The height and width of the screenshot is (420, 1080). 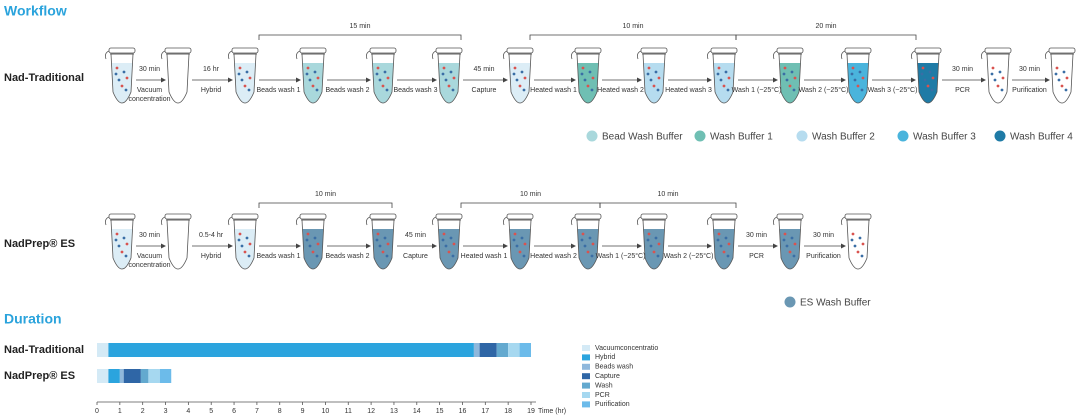 What do you see at coordinates (632, 26) in the screenshot?
I see `bracket-label: 10 min` at bounding box center [632, 26].